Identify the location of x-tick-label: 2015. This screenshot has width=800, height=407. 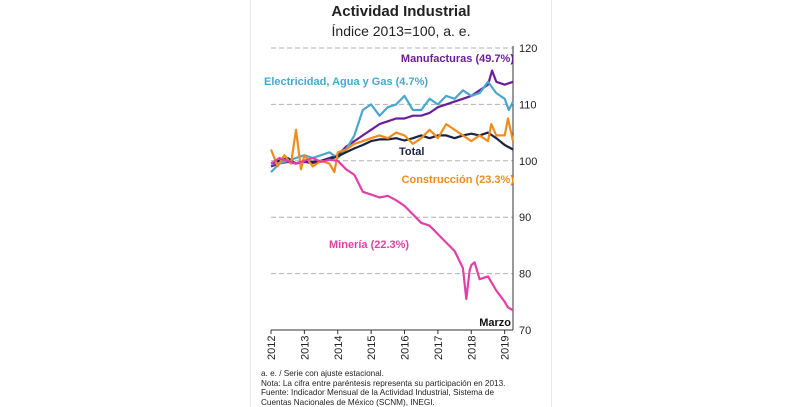
(372, 348).